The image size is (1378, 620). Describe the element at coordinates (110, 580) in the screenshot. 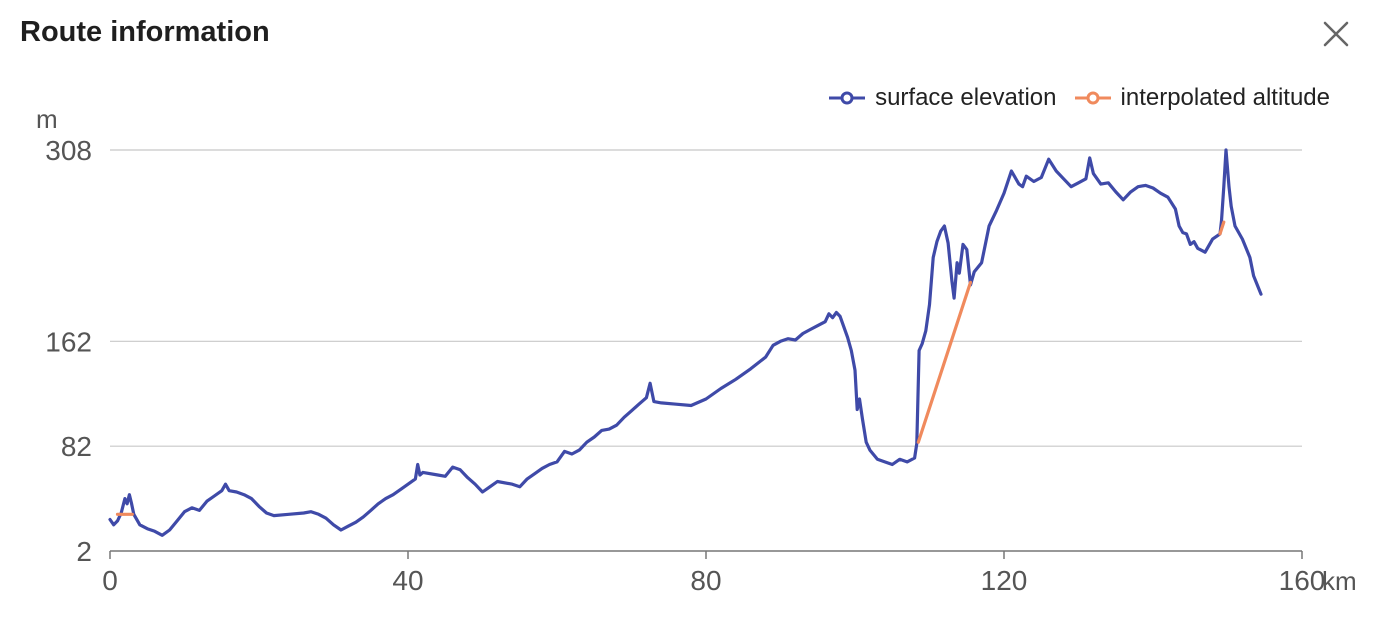

I see `x-tick-label: 0` at that location.